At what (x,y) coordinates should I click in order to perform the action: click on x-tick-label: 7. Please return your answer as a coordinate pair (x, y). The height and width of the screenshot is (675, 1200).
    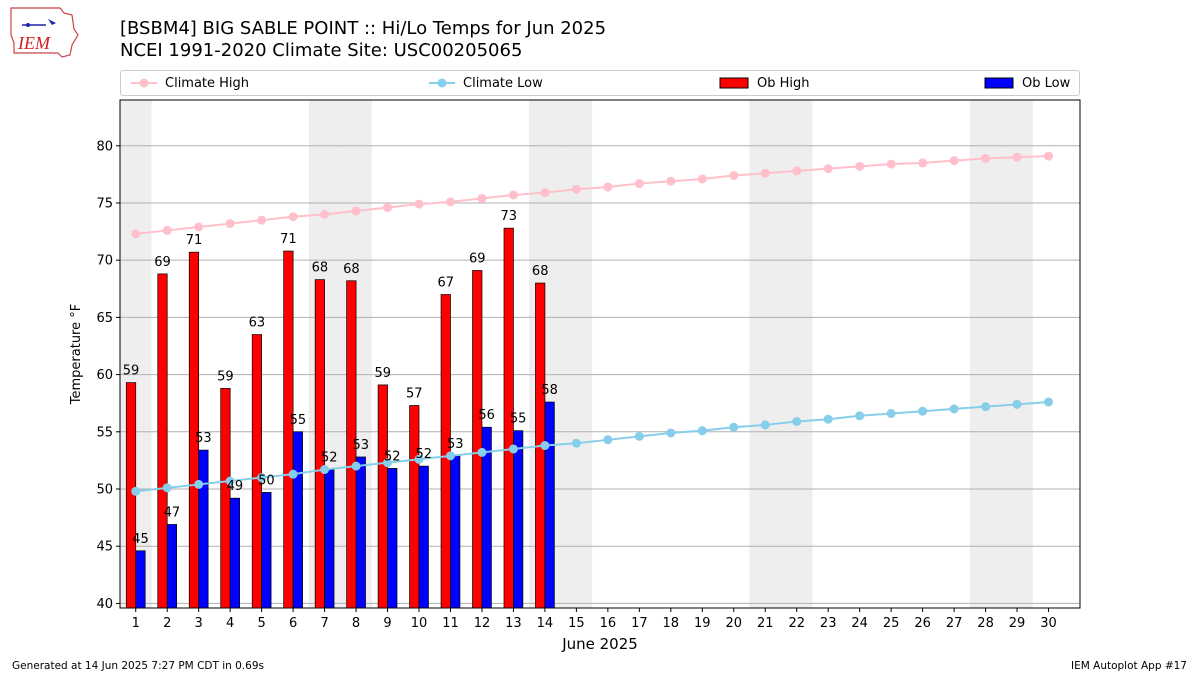
    Looking at the image, I should click on (324, 623).